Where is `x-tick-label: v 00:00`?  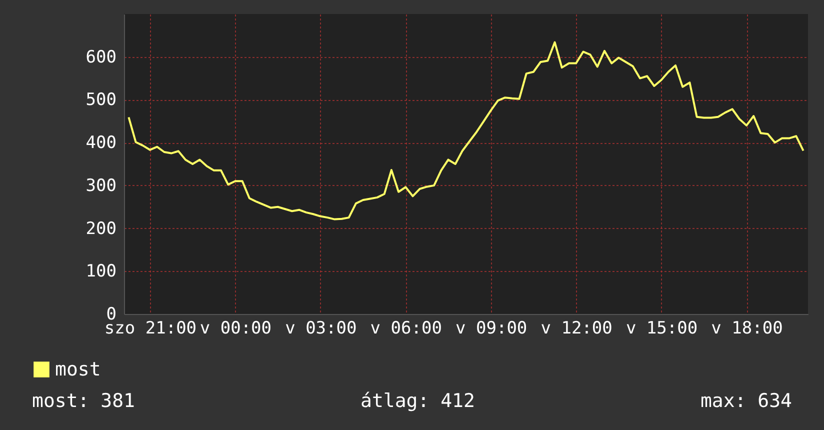 x-tick-label: v 00:00 is located at coordinates (236, 328).